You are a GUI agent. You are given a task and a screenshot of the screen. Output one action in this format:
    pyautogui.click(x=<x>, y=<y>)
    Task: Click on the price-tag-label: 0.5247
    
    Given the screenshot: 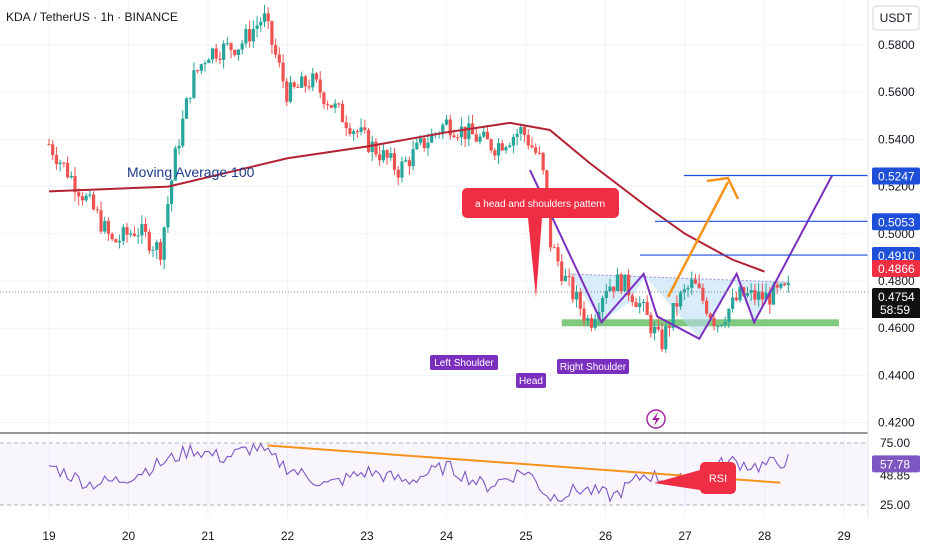 What is the action you would take?
    pyautogui.click(x=896, y=177)
    